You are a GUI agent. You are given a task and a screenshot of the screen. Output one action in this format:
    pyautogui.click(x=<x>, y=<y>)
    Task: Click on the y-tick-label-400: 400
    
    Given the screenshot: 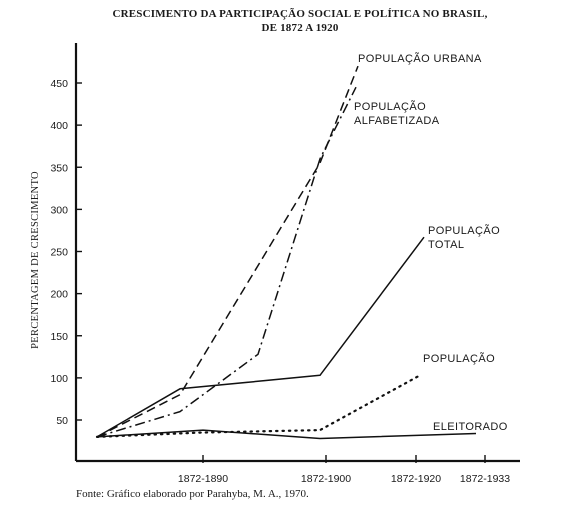 What is the action you would take?
    pyautogui.click(x=59, y=126)
    